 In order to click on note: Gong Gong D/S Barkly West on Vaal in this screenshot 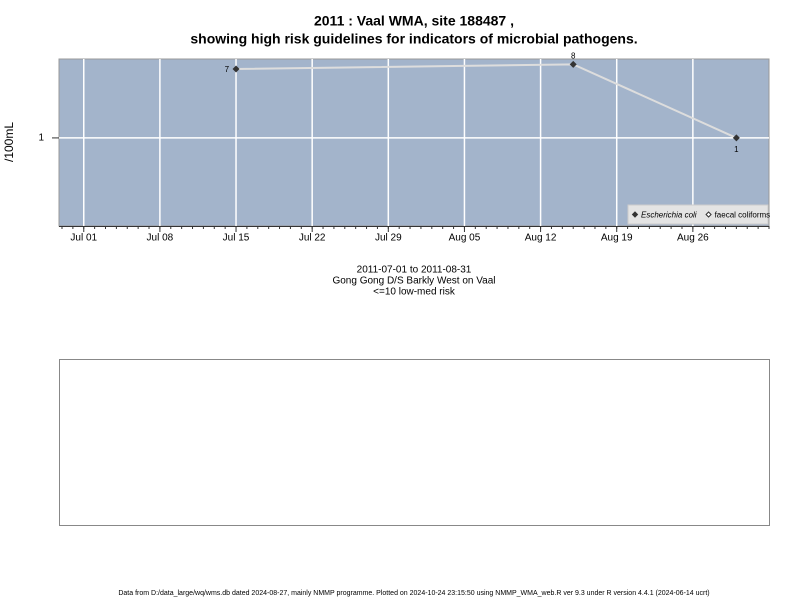, I will do `click(413, 281)`.